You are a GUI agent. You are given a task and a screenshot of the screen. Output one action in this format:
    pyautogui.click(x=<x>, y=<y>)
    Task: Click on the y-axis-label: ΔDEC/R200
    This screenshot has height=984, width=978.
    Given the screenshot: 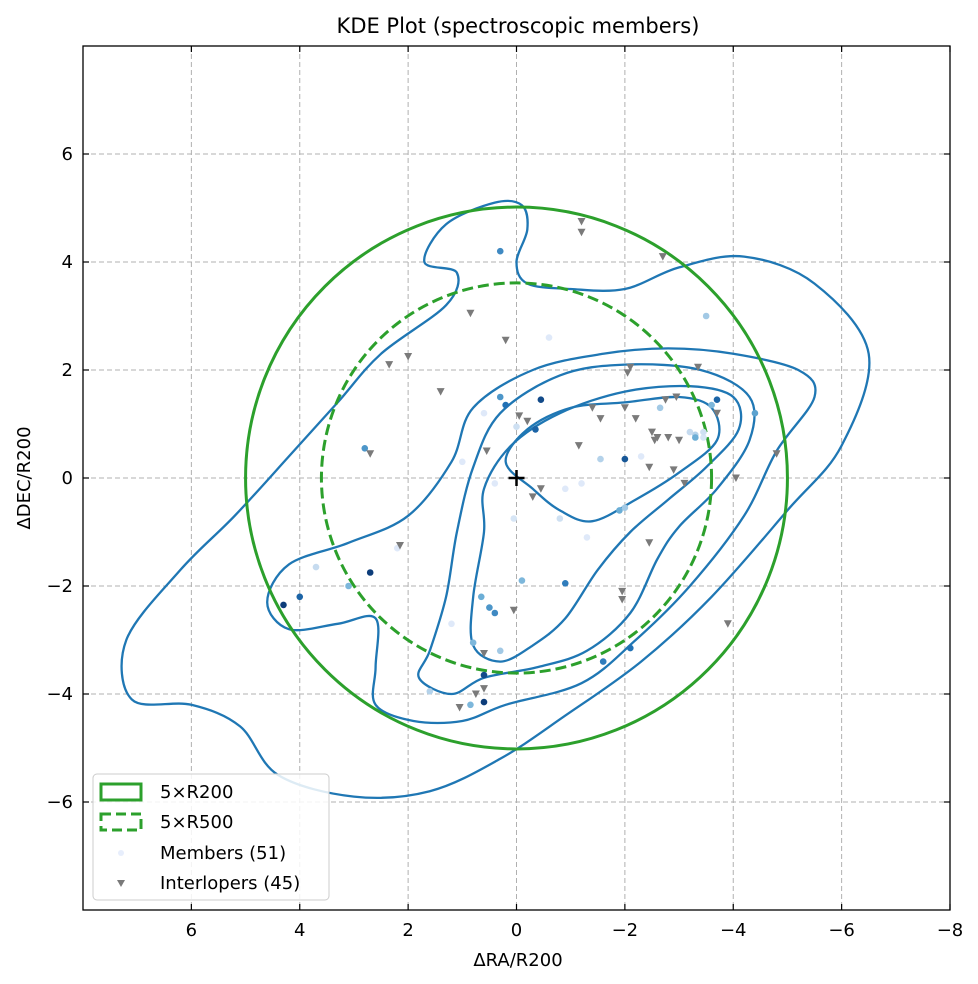 What is the action you would take?
    pyautogui.click(x=24, y=477)
    